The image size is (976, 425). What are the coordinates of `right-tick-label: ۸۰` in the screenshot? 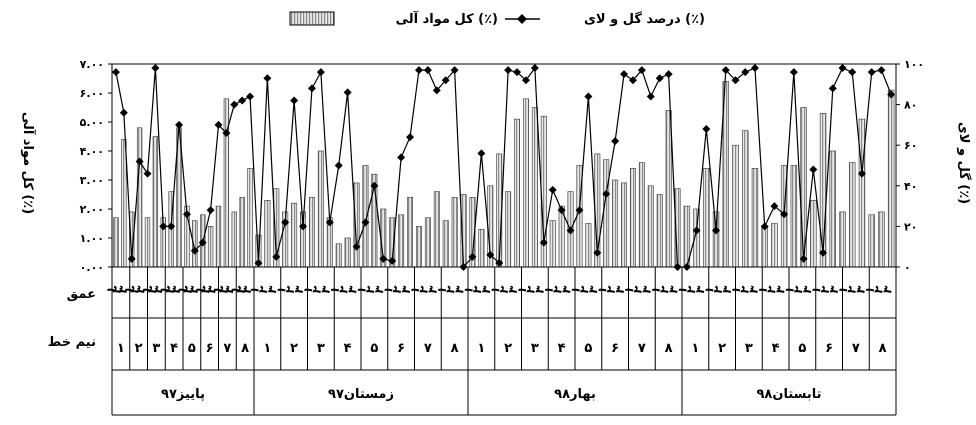 It's located at (910, 105).